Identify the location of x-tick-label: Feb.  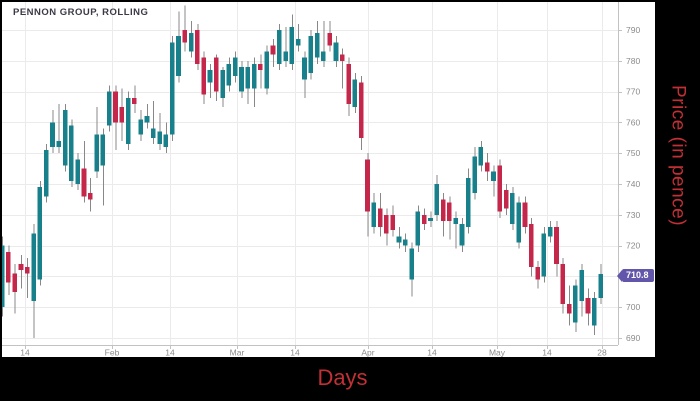
(112, 353).